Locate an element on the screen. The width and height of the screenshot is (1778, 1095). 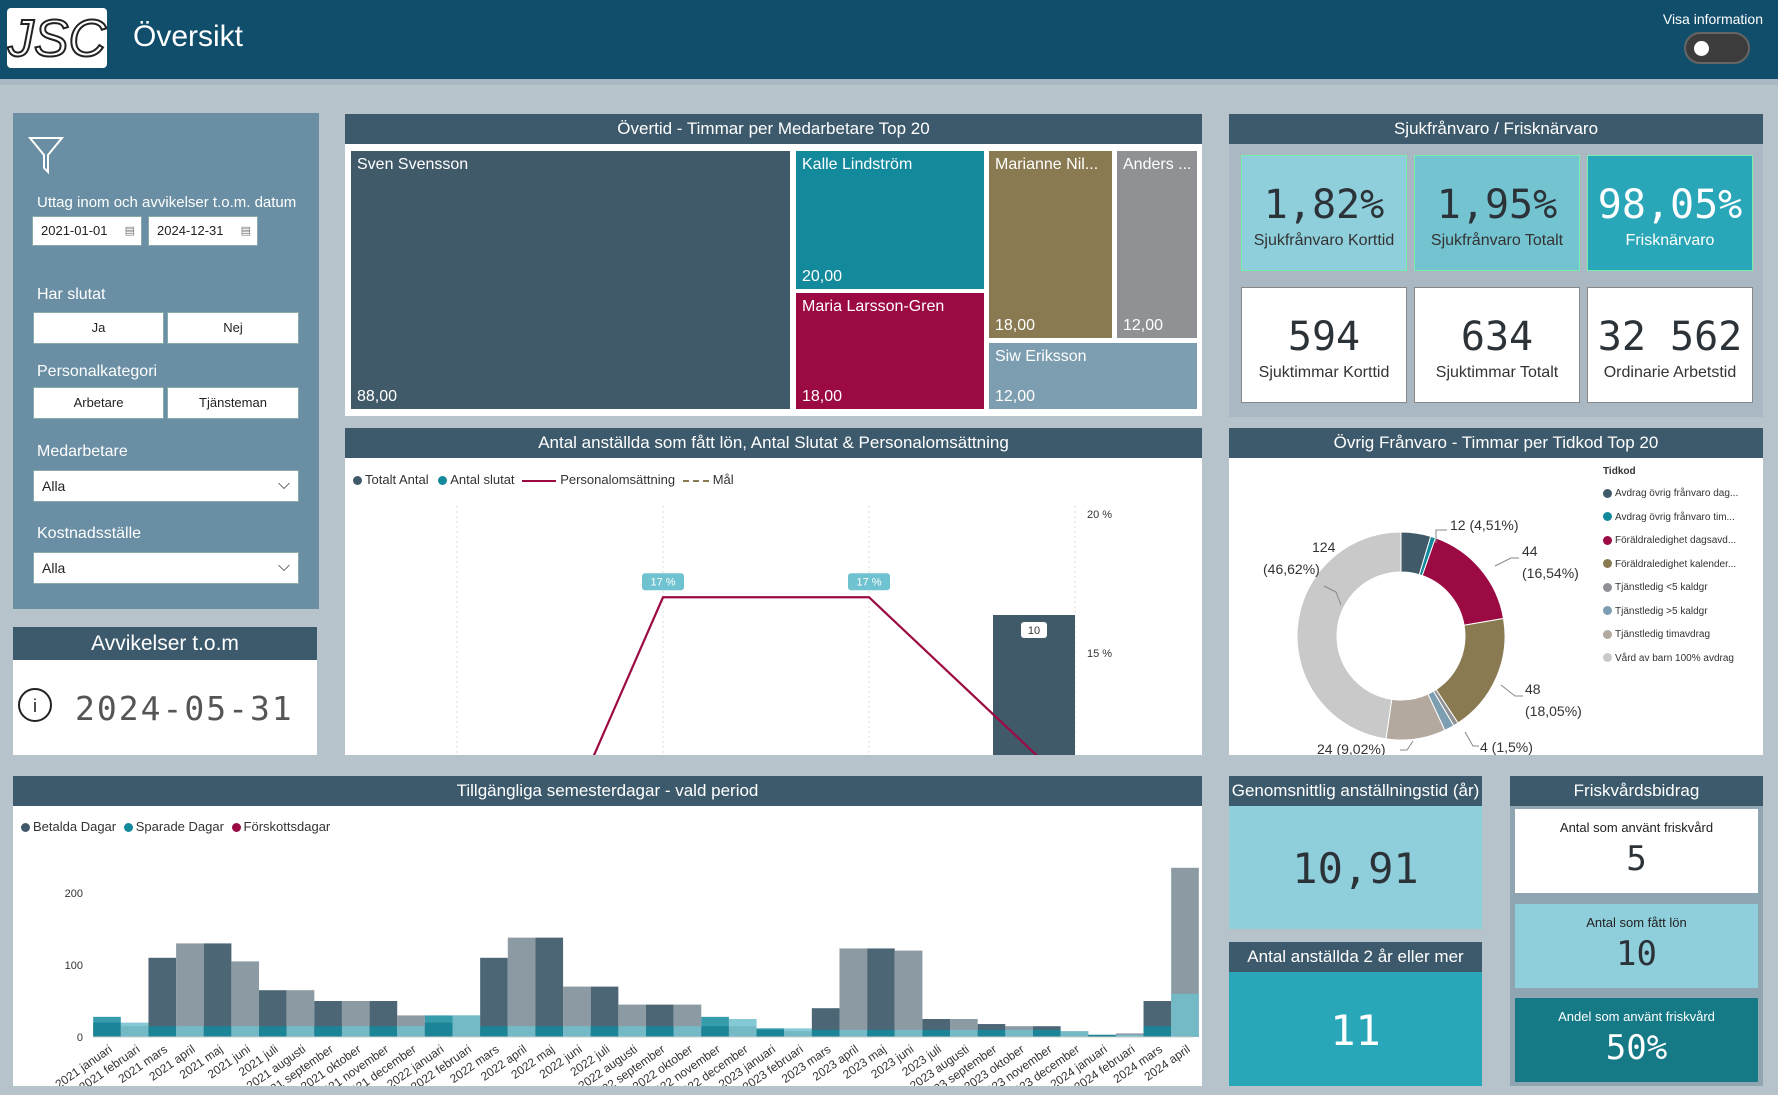
kpi-label: Sjuktimmar Totalt is located at coordinates (1497, 372).